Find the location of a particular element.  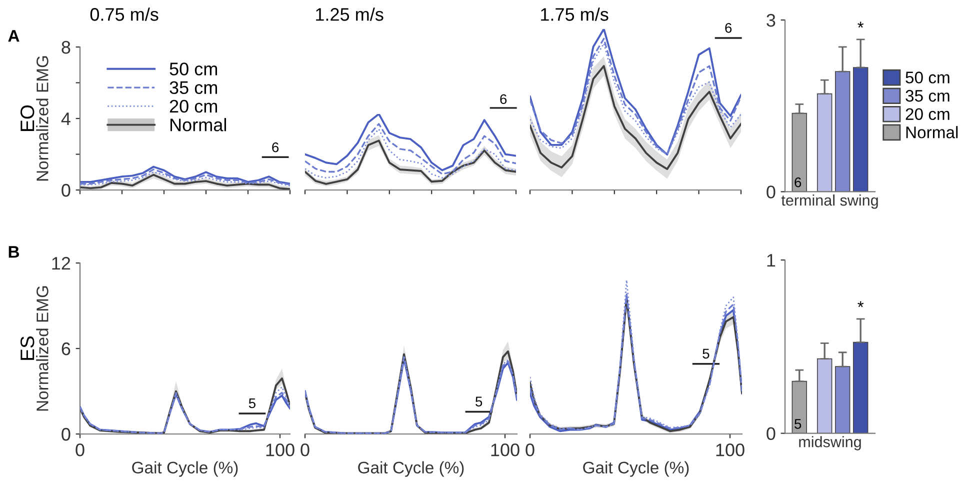

y-tick-label: 8 is located at coordinates (66, 47).